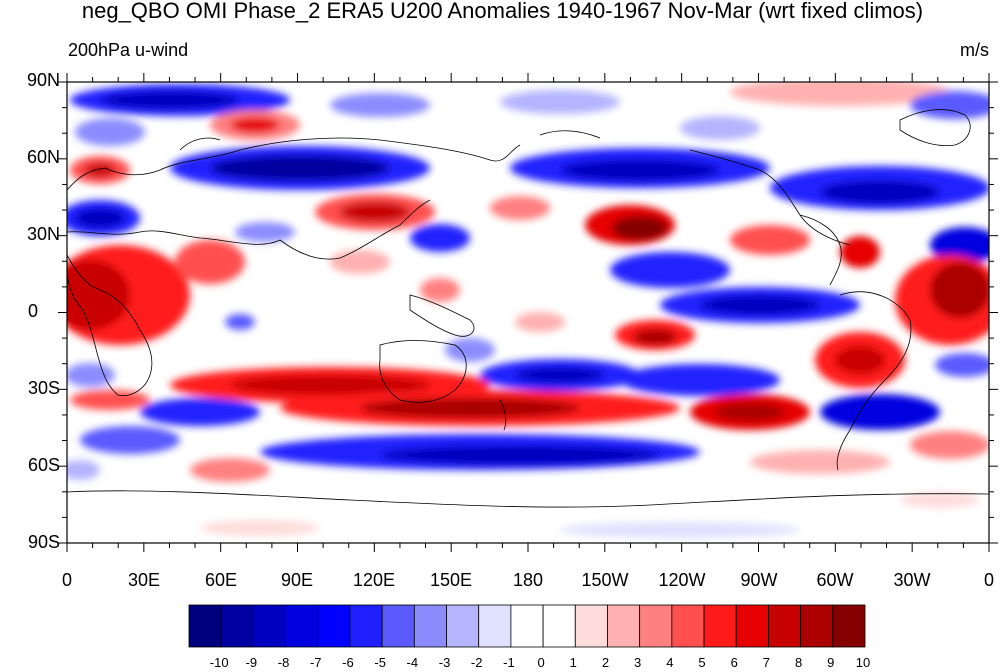 This screenshot has height=672, width=1005. What do you see at coordinates (43, 542) in the screenshot?
I see `lat-label: 90S` at bounding box center [43, 542].